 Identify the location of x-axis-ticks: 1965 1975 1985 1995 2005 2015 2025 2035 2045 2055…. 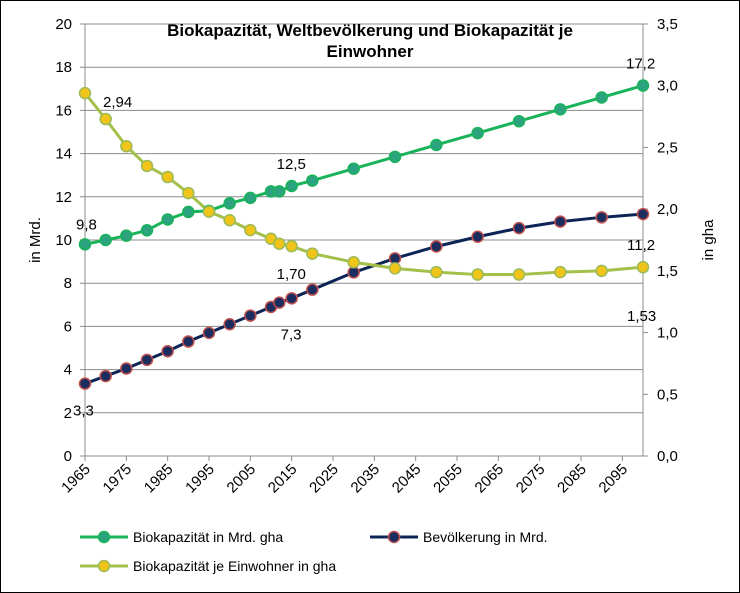
(344, 479).